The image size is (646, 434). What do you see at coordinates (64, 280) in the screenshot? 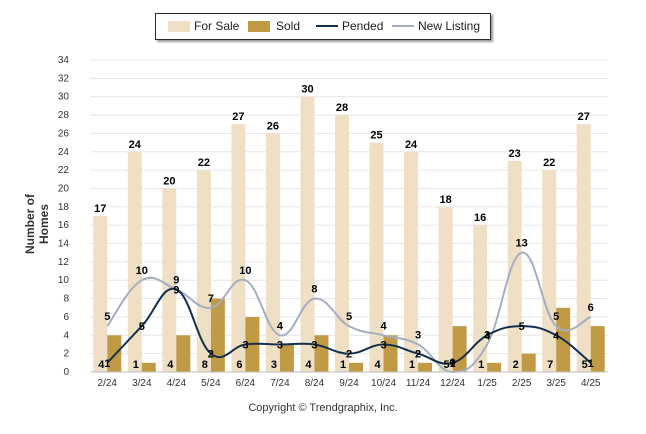
I see `y-tick-label: 10` at bounding box center [64, 280].